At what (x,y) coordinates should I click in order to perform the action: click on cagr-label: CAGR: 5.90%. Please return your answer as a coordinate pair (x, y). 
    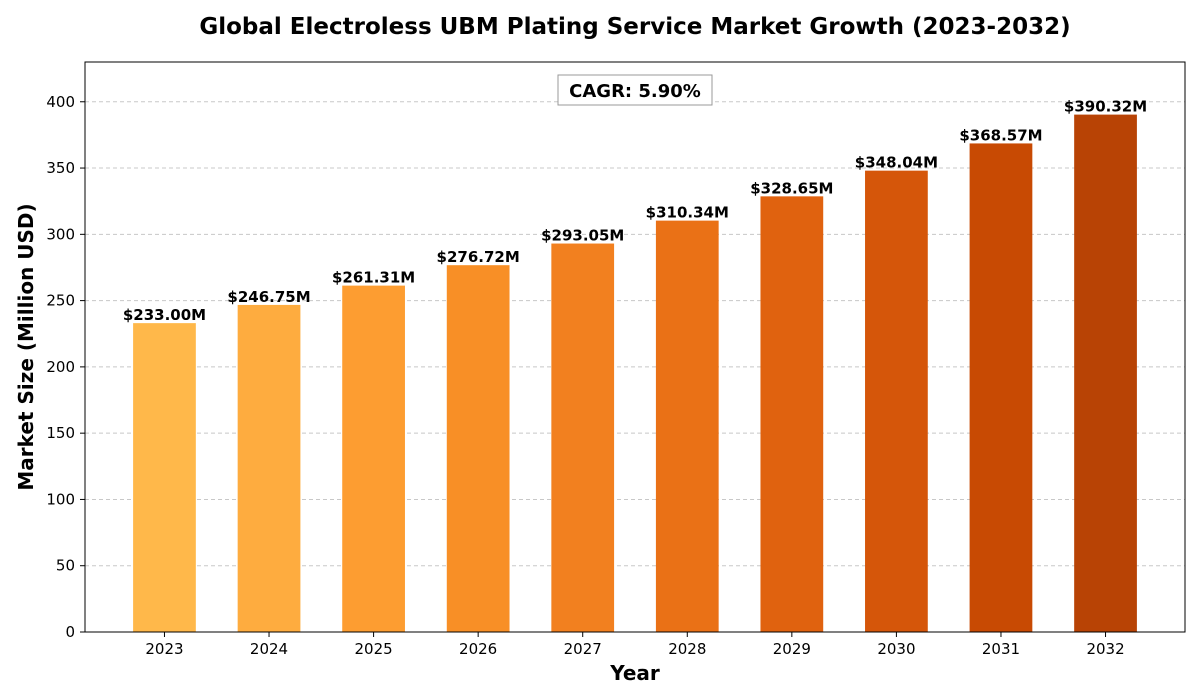
    Looking at the image, I should click on (635, 91).